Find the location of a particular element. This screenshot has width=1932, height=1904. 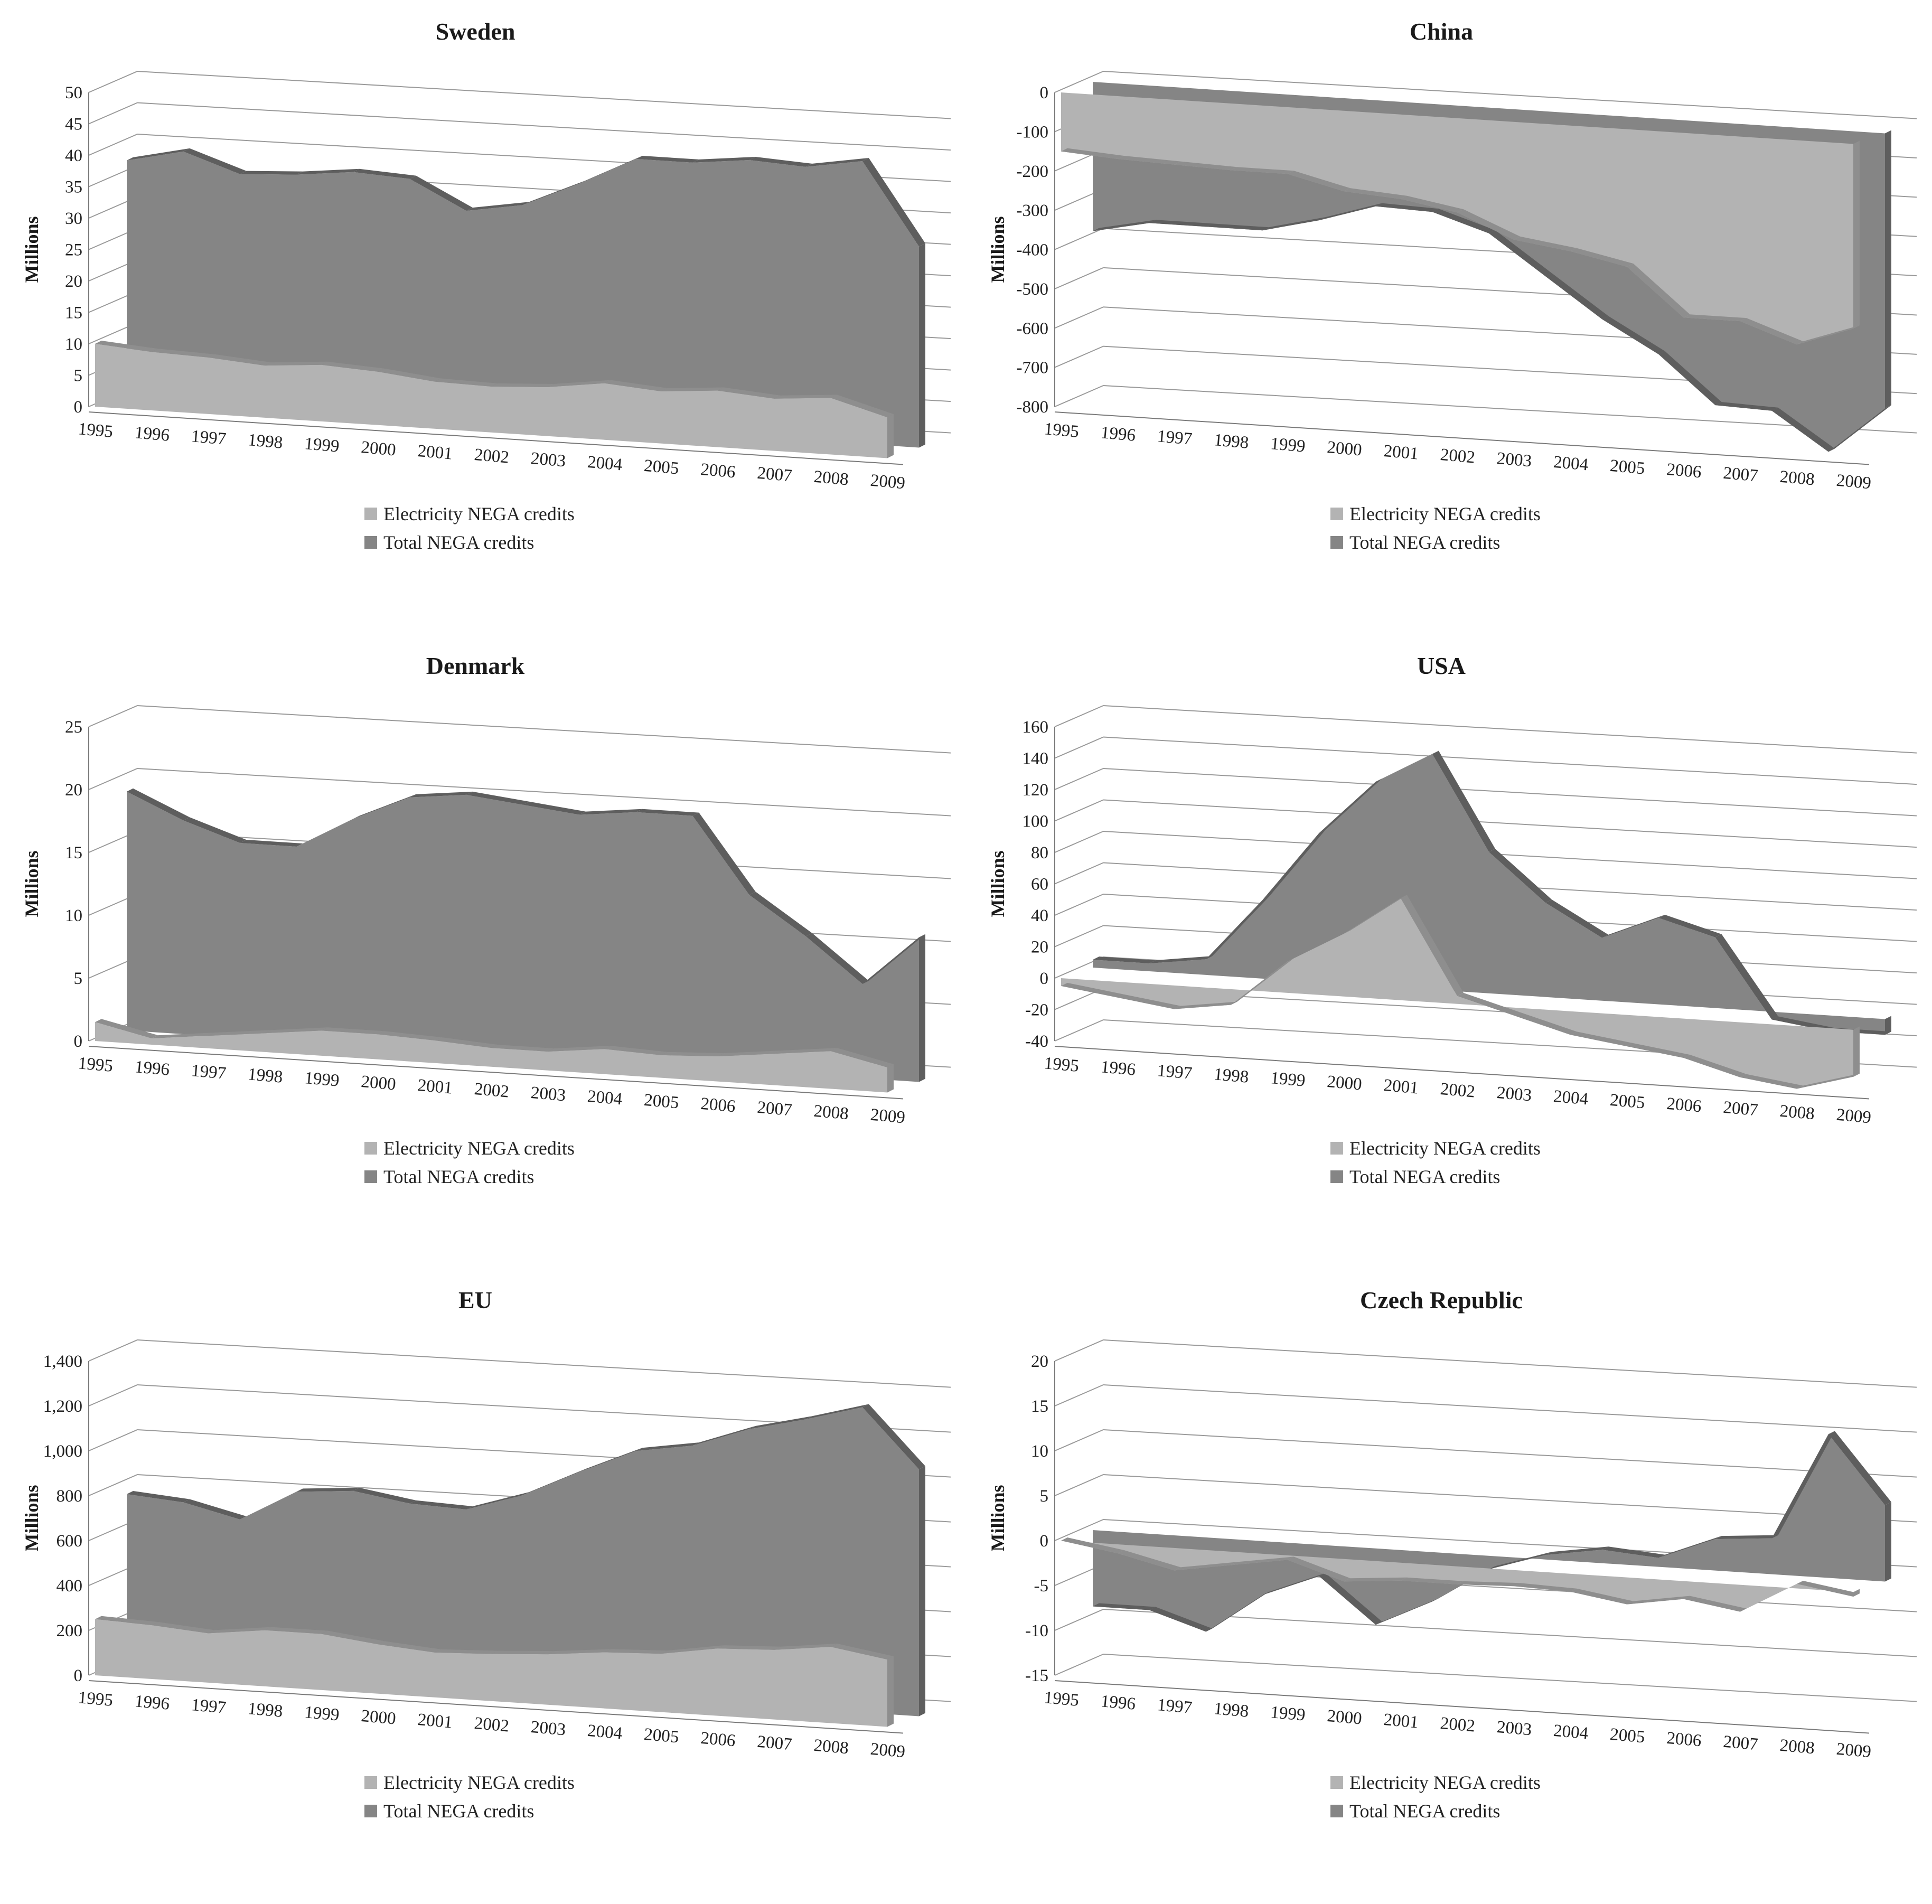

czech-republic-electricity-nega-credits-end-cap is located at coordinates (1857, 1593).